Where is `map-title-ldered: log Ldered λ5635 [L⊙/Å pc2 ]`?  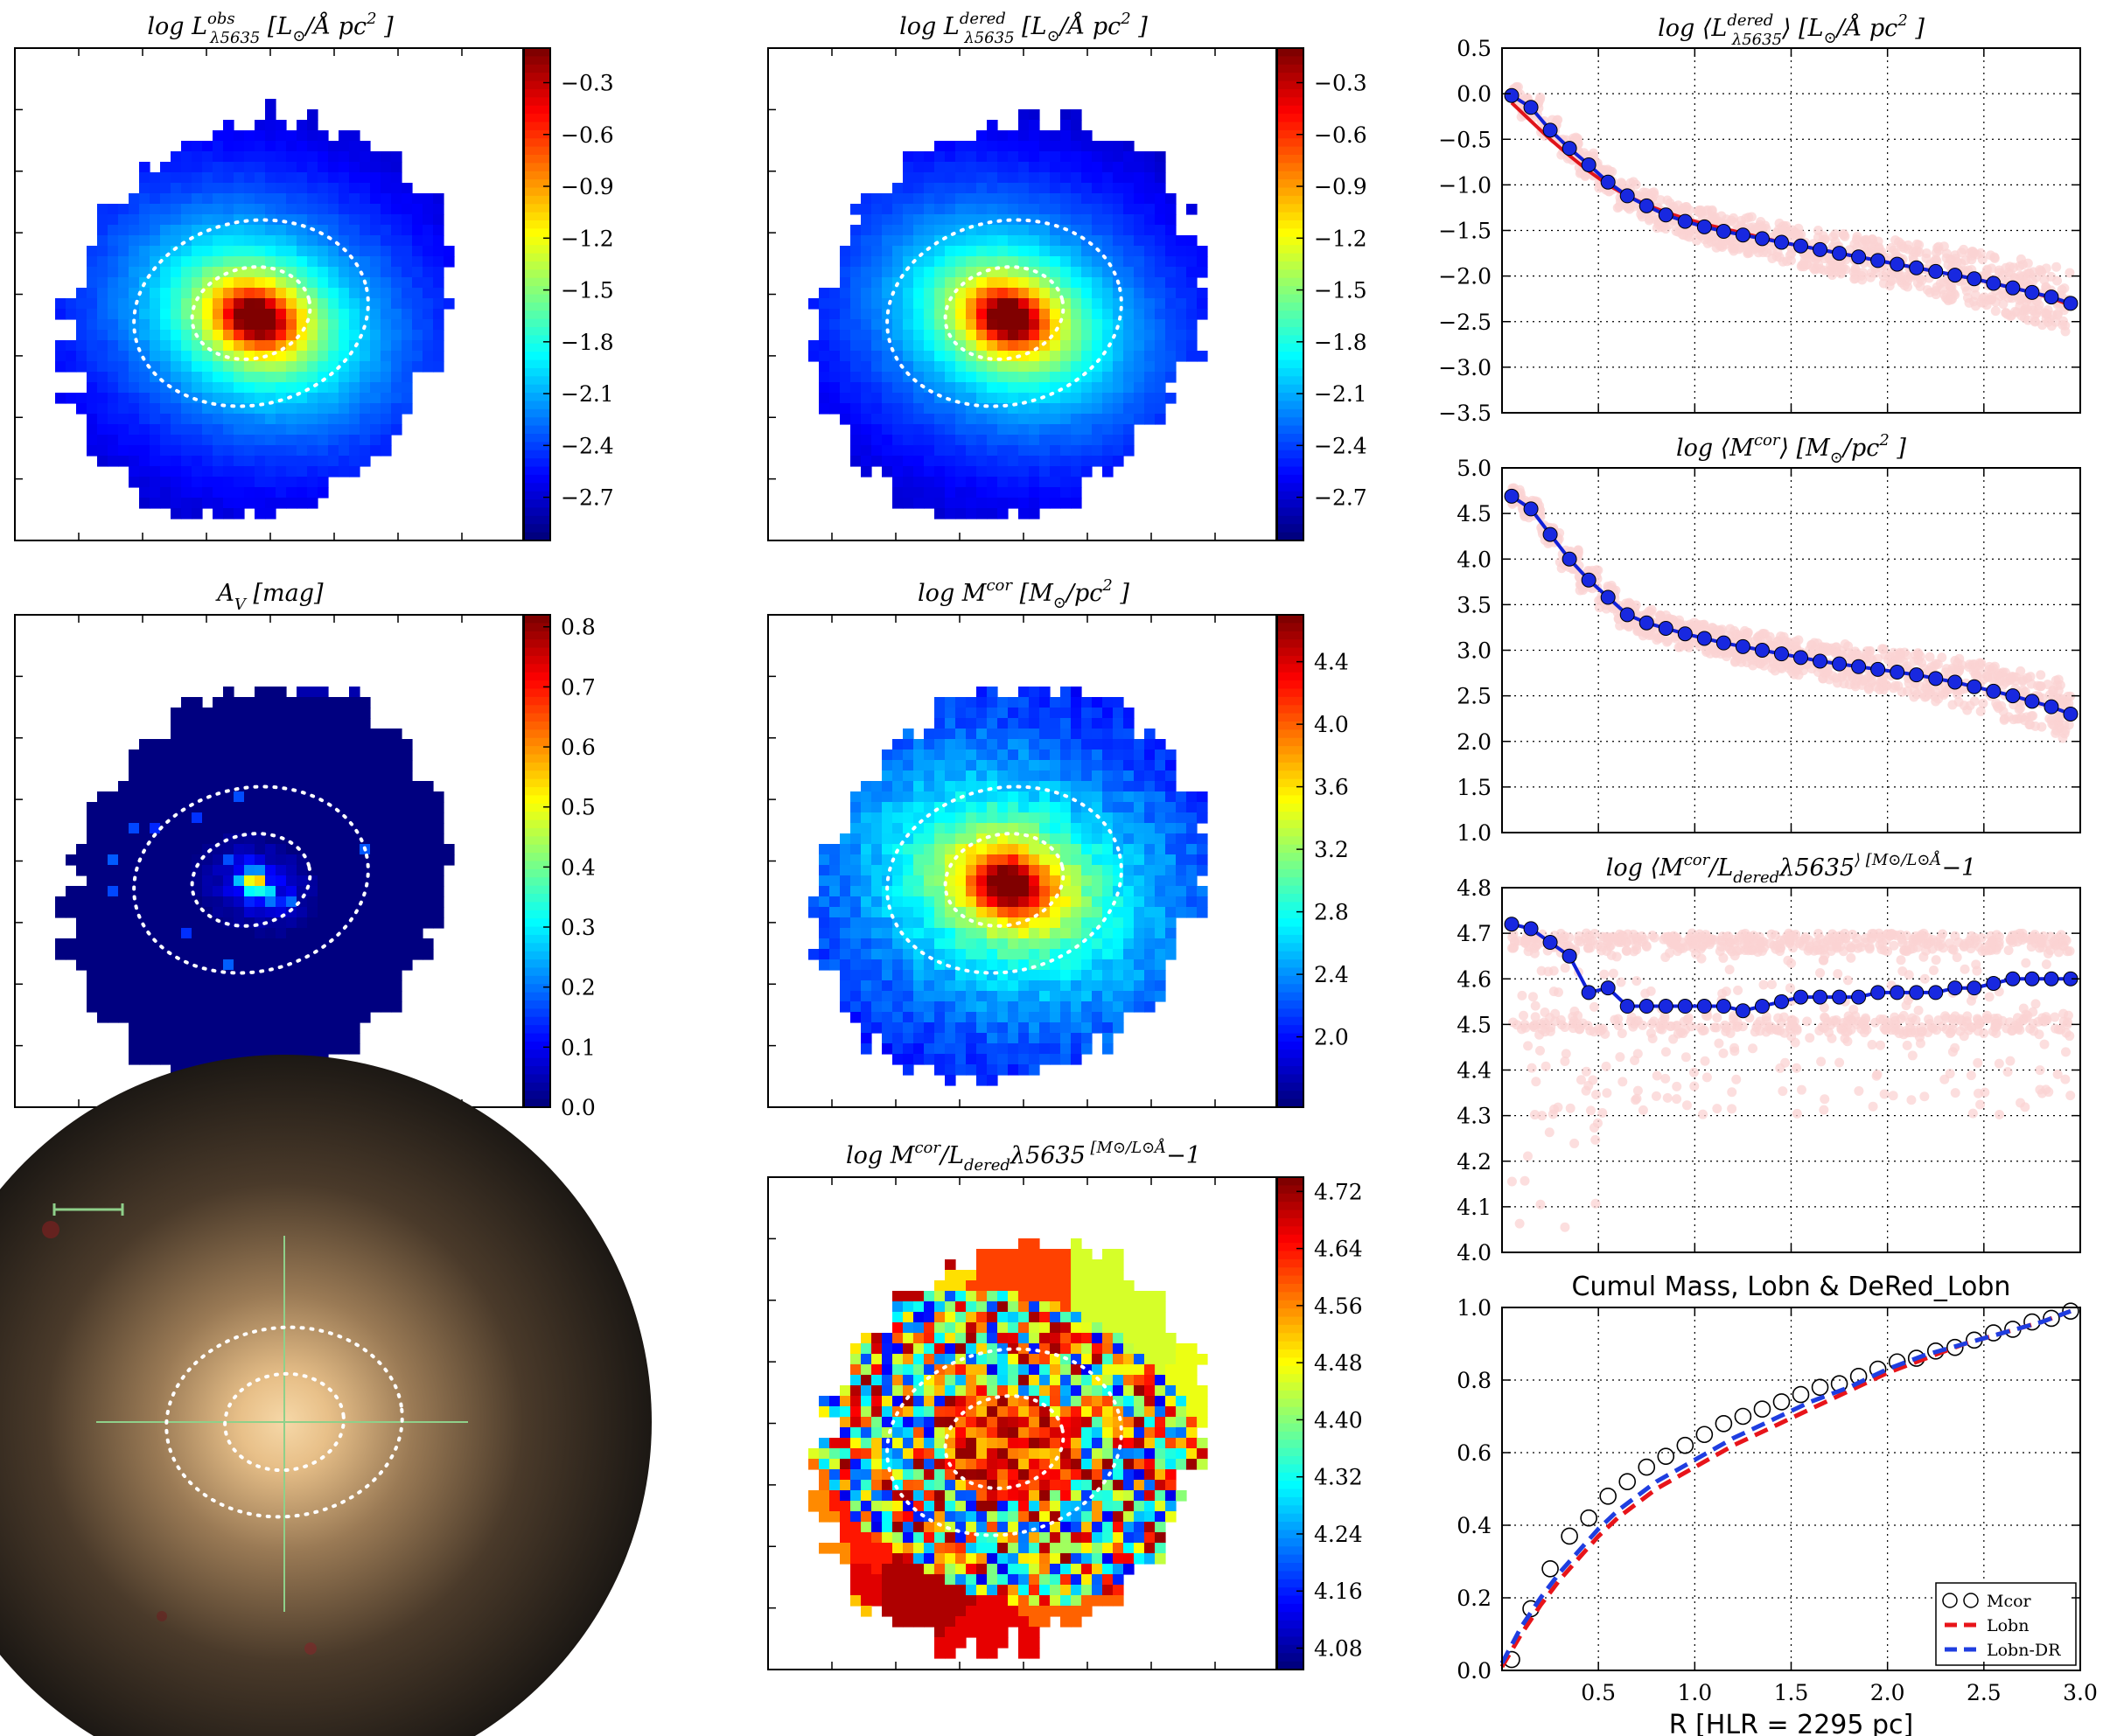
map-title-ldered: log Ldered λ5635 [L⊙/Å pc2 ] is located at coordinates (1023, 28).